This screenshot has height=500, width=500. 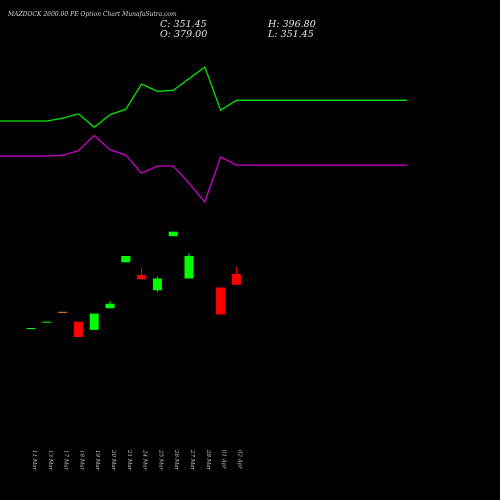 What do you see at coordinates (113, 460) in the screenshot?
I see `x-tick-label: 20 Mar` at bounding box center [113, 460].